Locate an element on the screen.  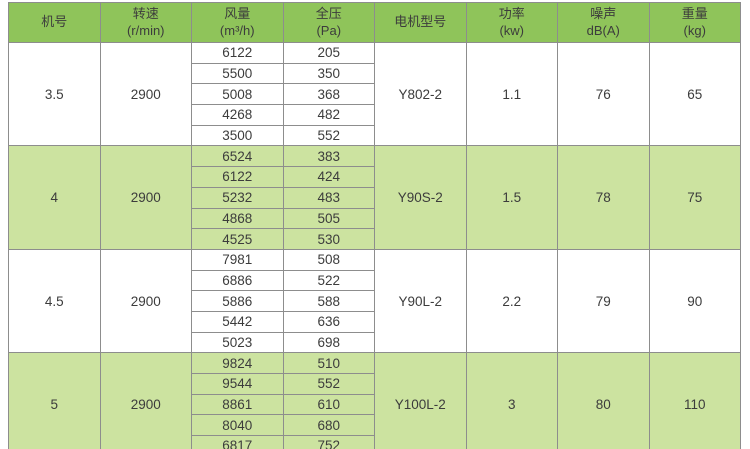
cell-power: 2.2 is located at coordinates (511, 301).